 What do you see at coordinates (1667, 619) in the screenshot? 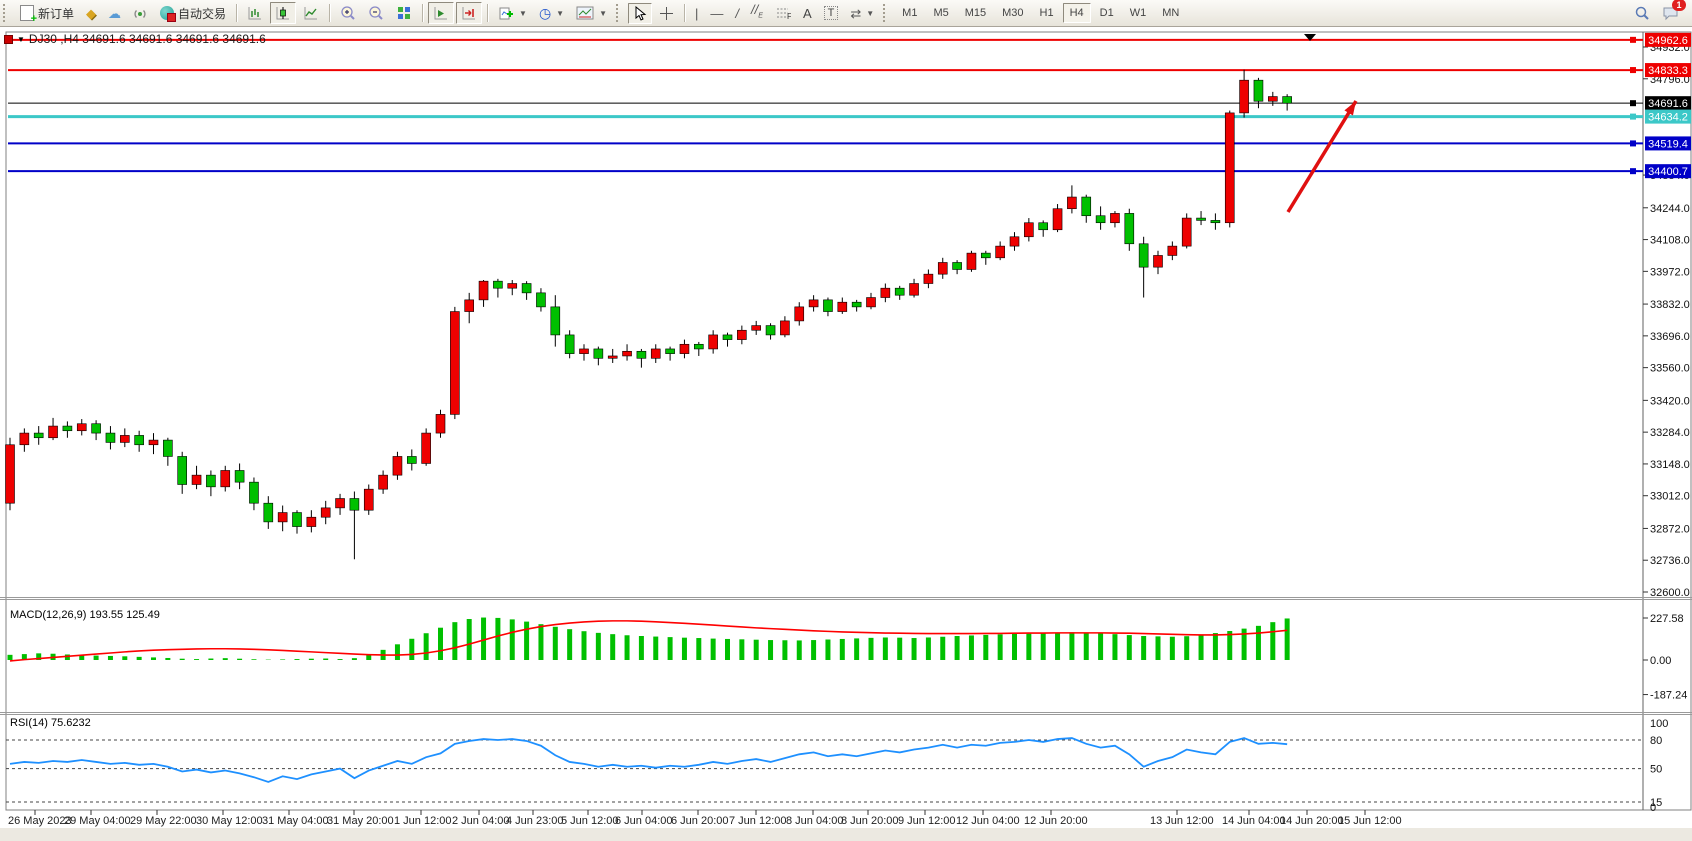
I see `macd-axis-label: 227.58` at bounding box center [1667, 619].